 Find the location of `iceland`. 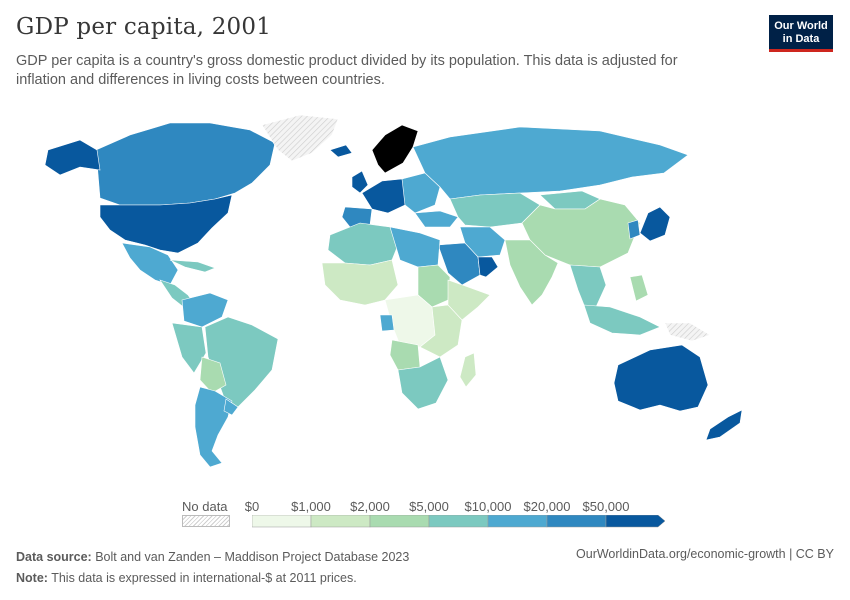

iceland is located at coordinates (341, 151).